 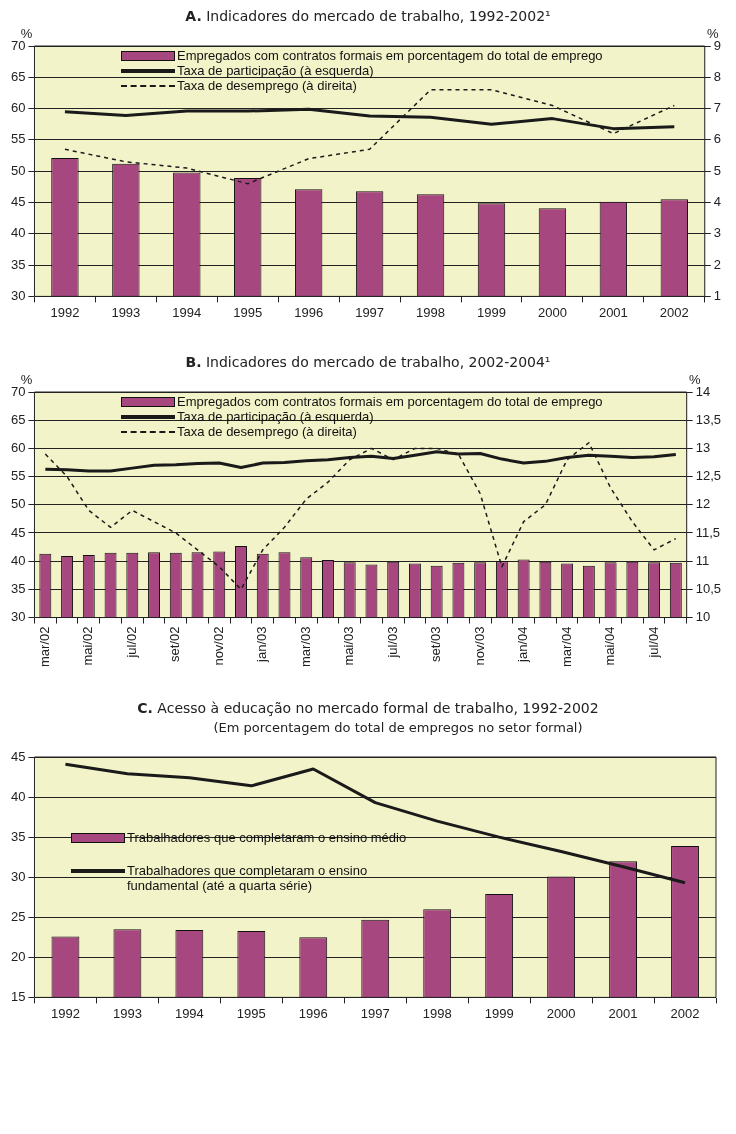 I want to click on y-tick-label: 15, so click(x=18, y=996).